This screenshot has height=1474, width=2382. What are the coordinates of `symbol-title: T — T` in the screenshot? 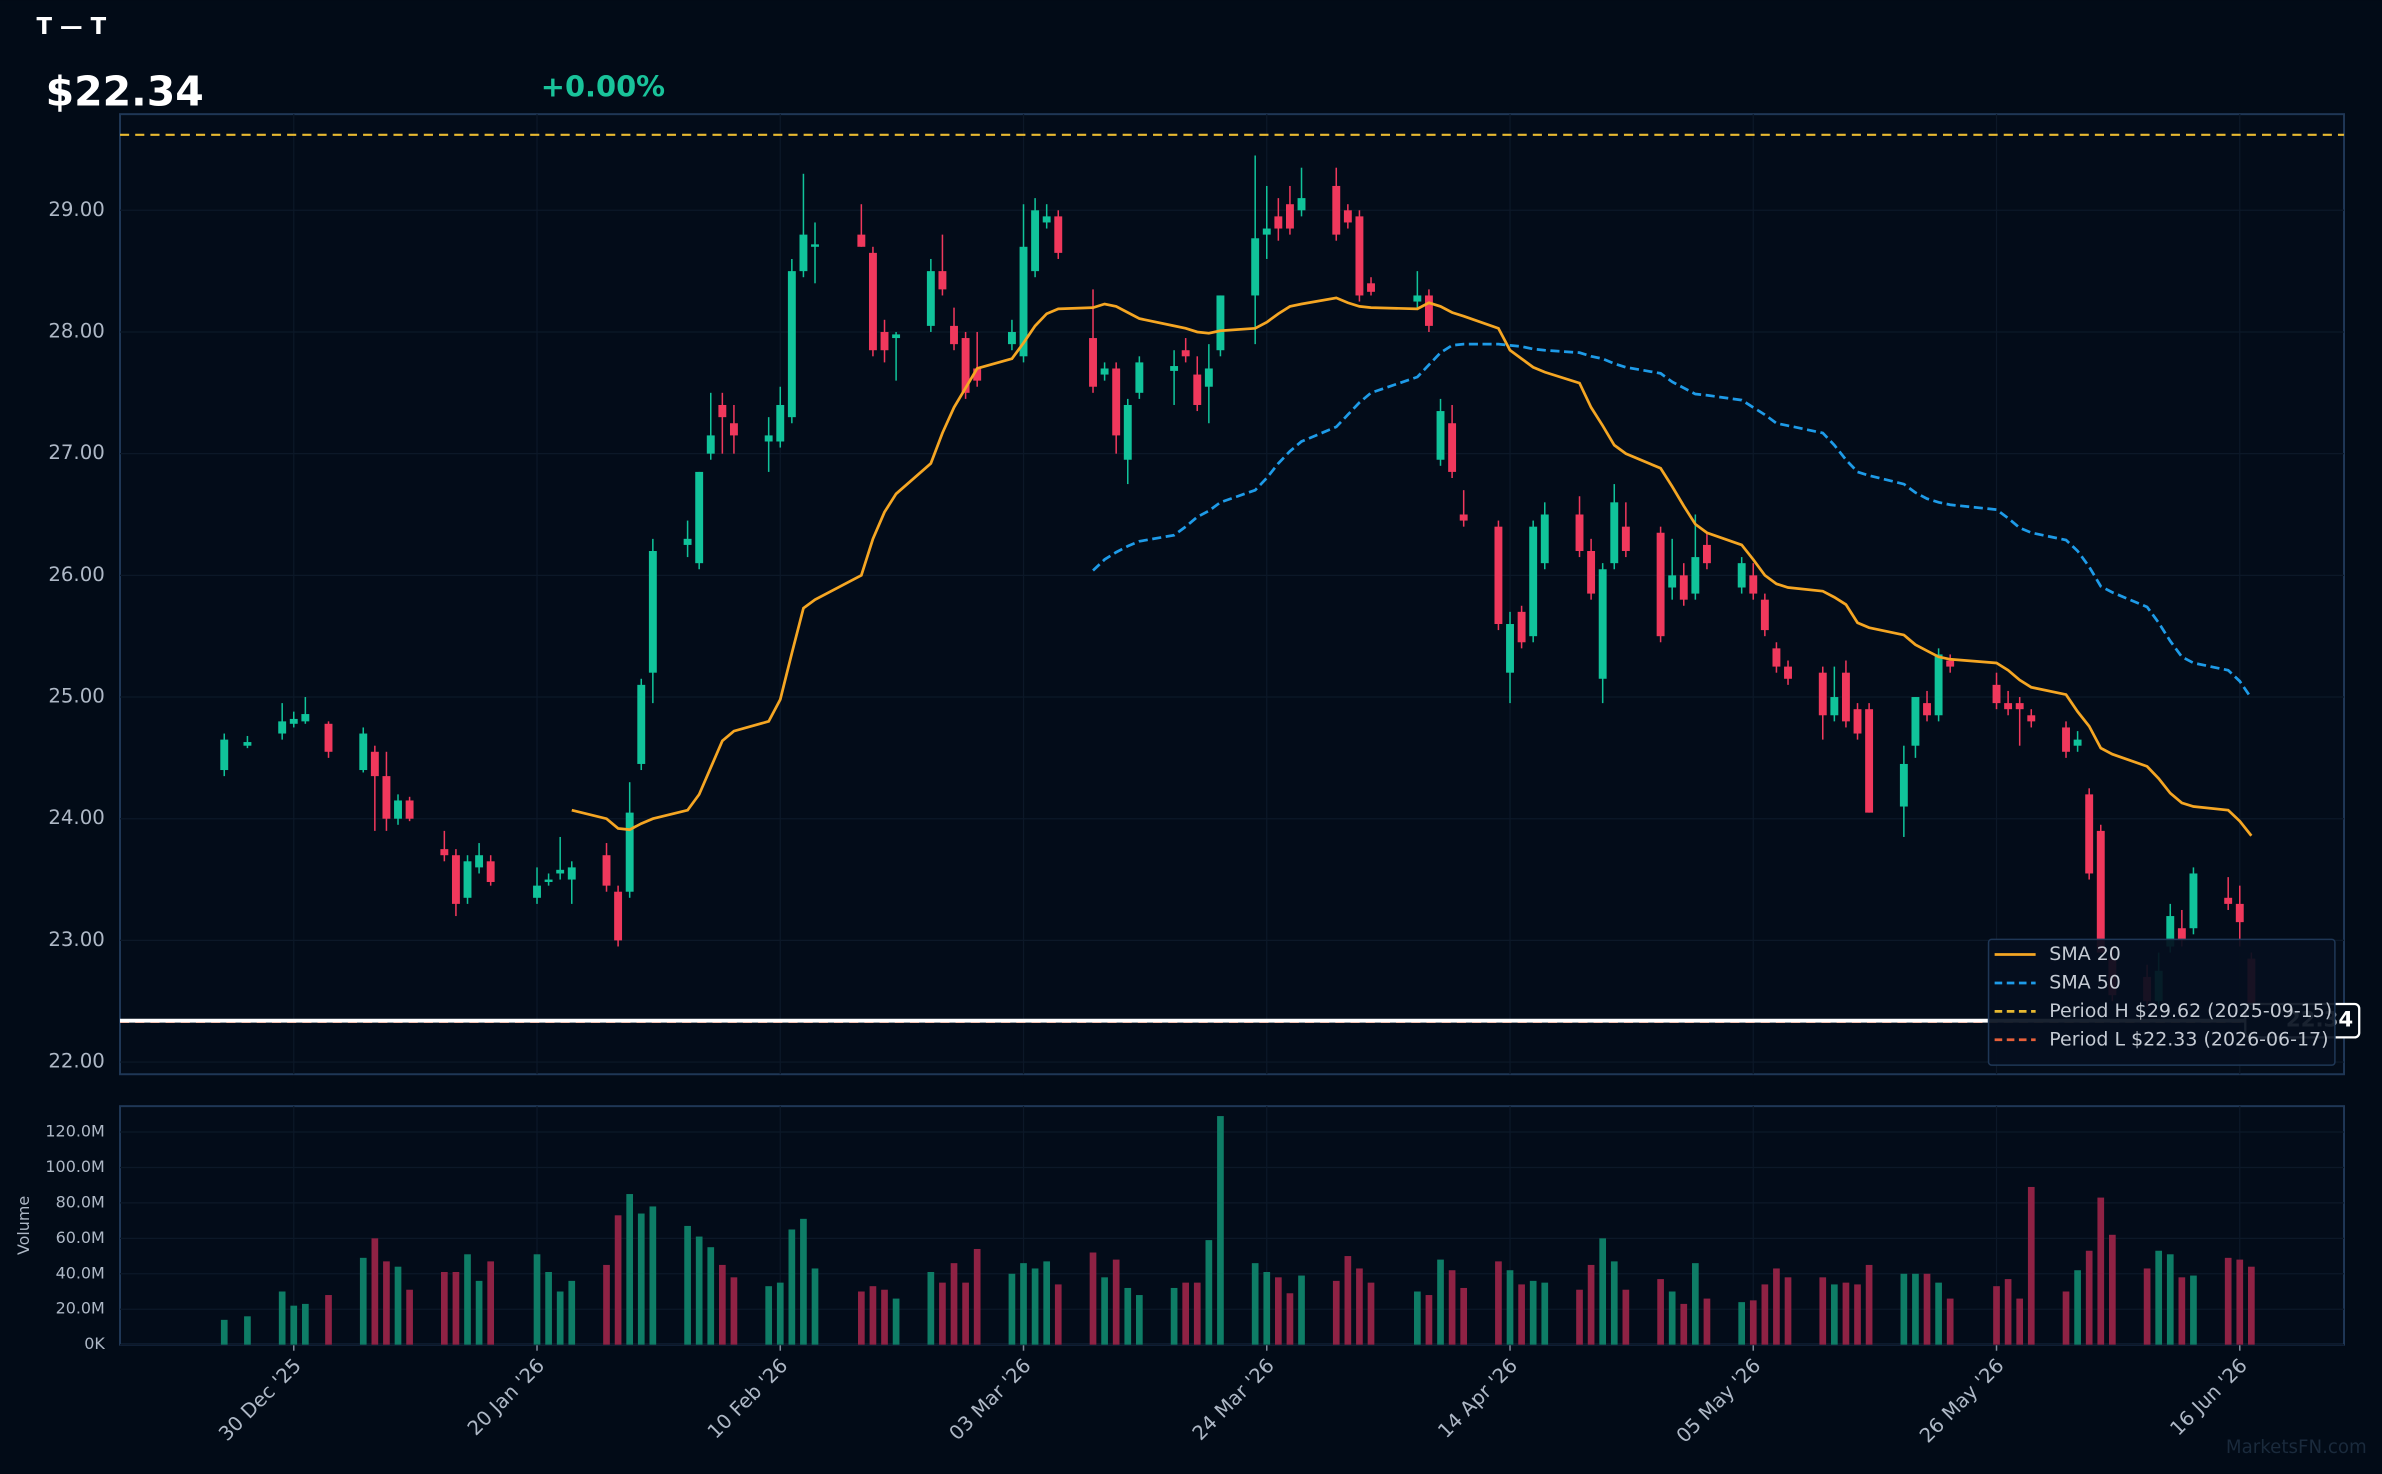 It's located at (71, 27).